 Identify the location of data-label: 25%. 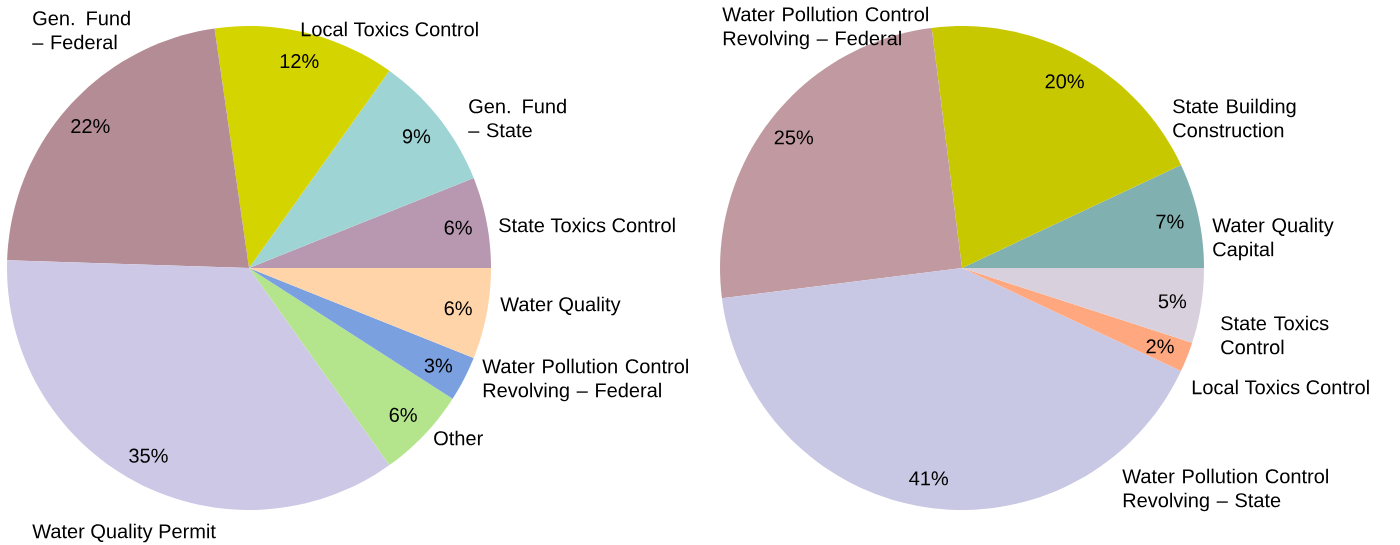
(794, 137).